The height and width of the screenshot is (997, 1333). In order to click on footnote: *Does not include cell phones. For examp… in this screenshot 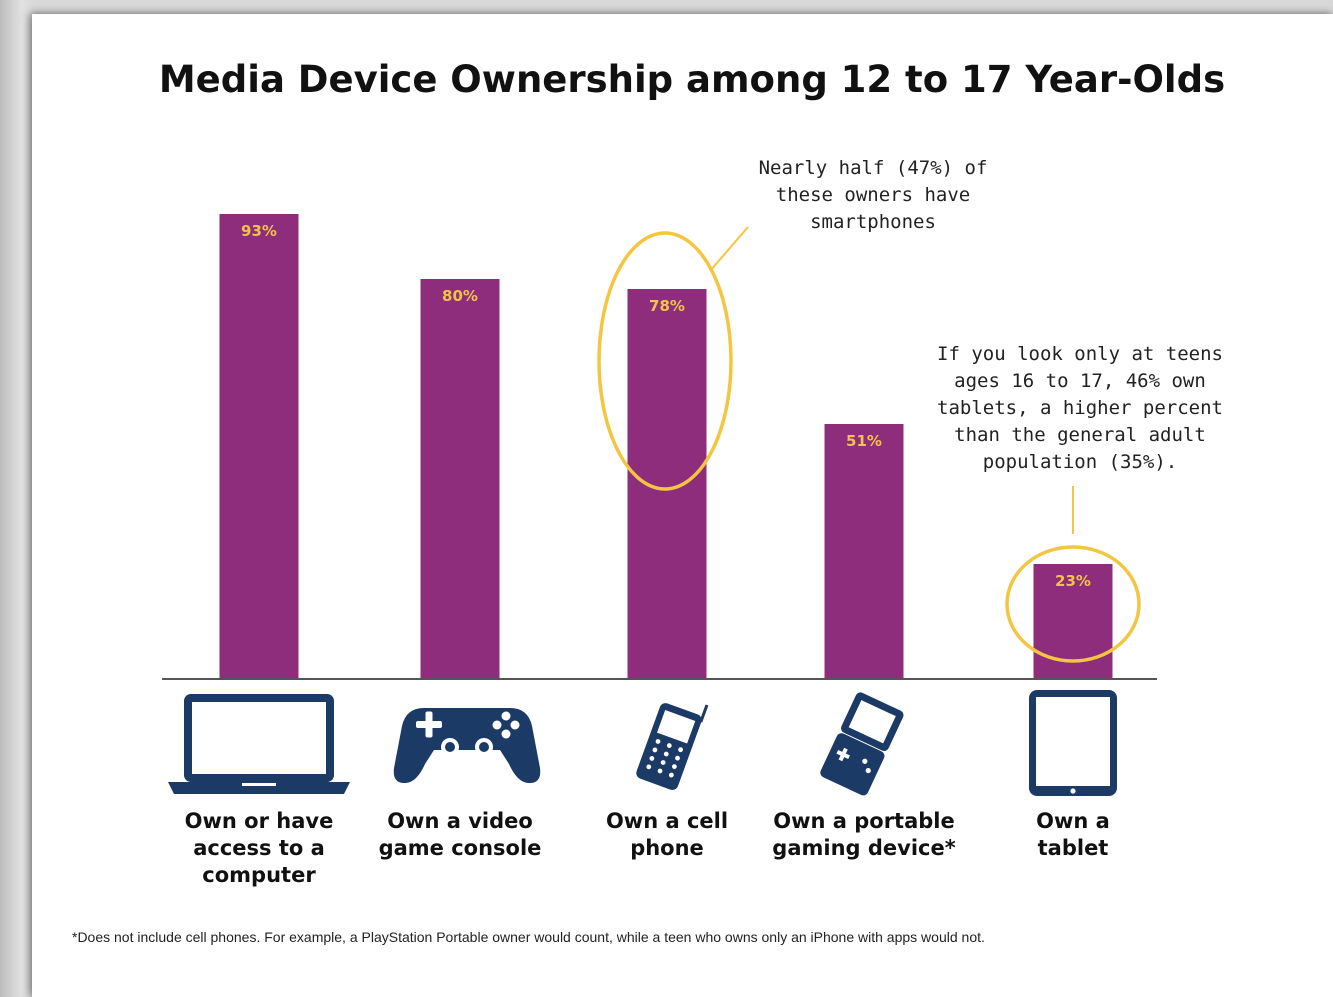, I will do `click(528, 937)`.